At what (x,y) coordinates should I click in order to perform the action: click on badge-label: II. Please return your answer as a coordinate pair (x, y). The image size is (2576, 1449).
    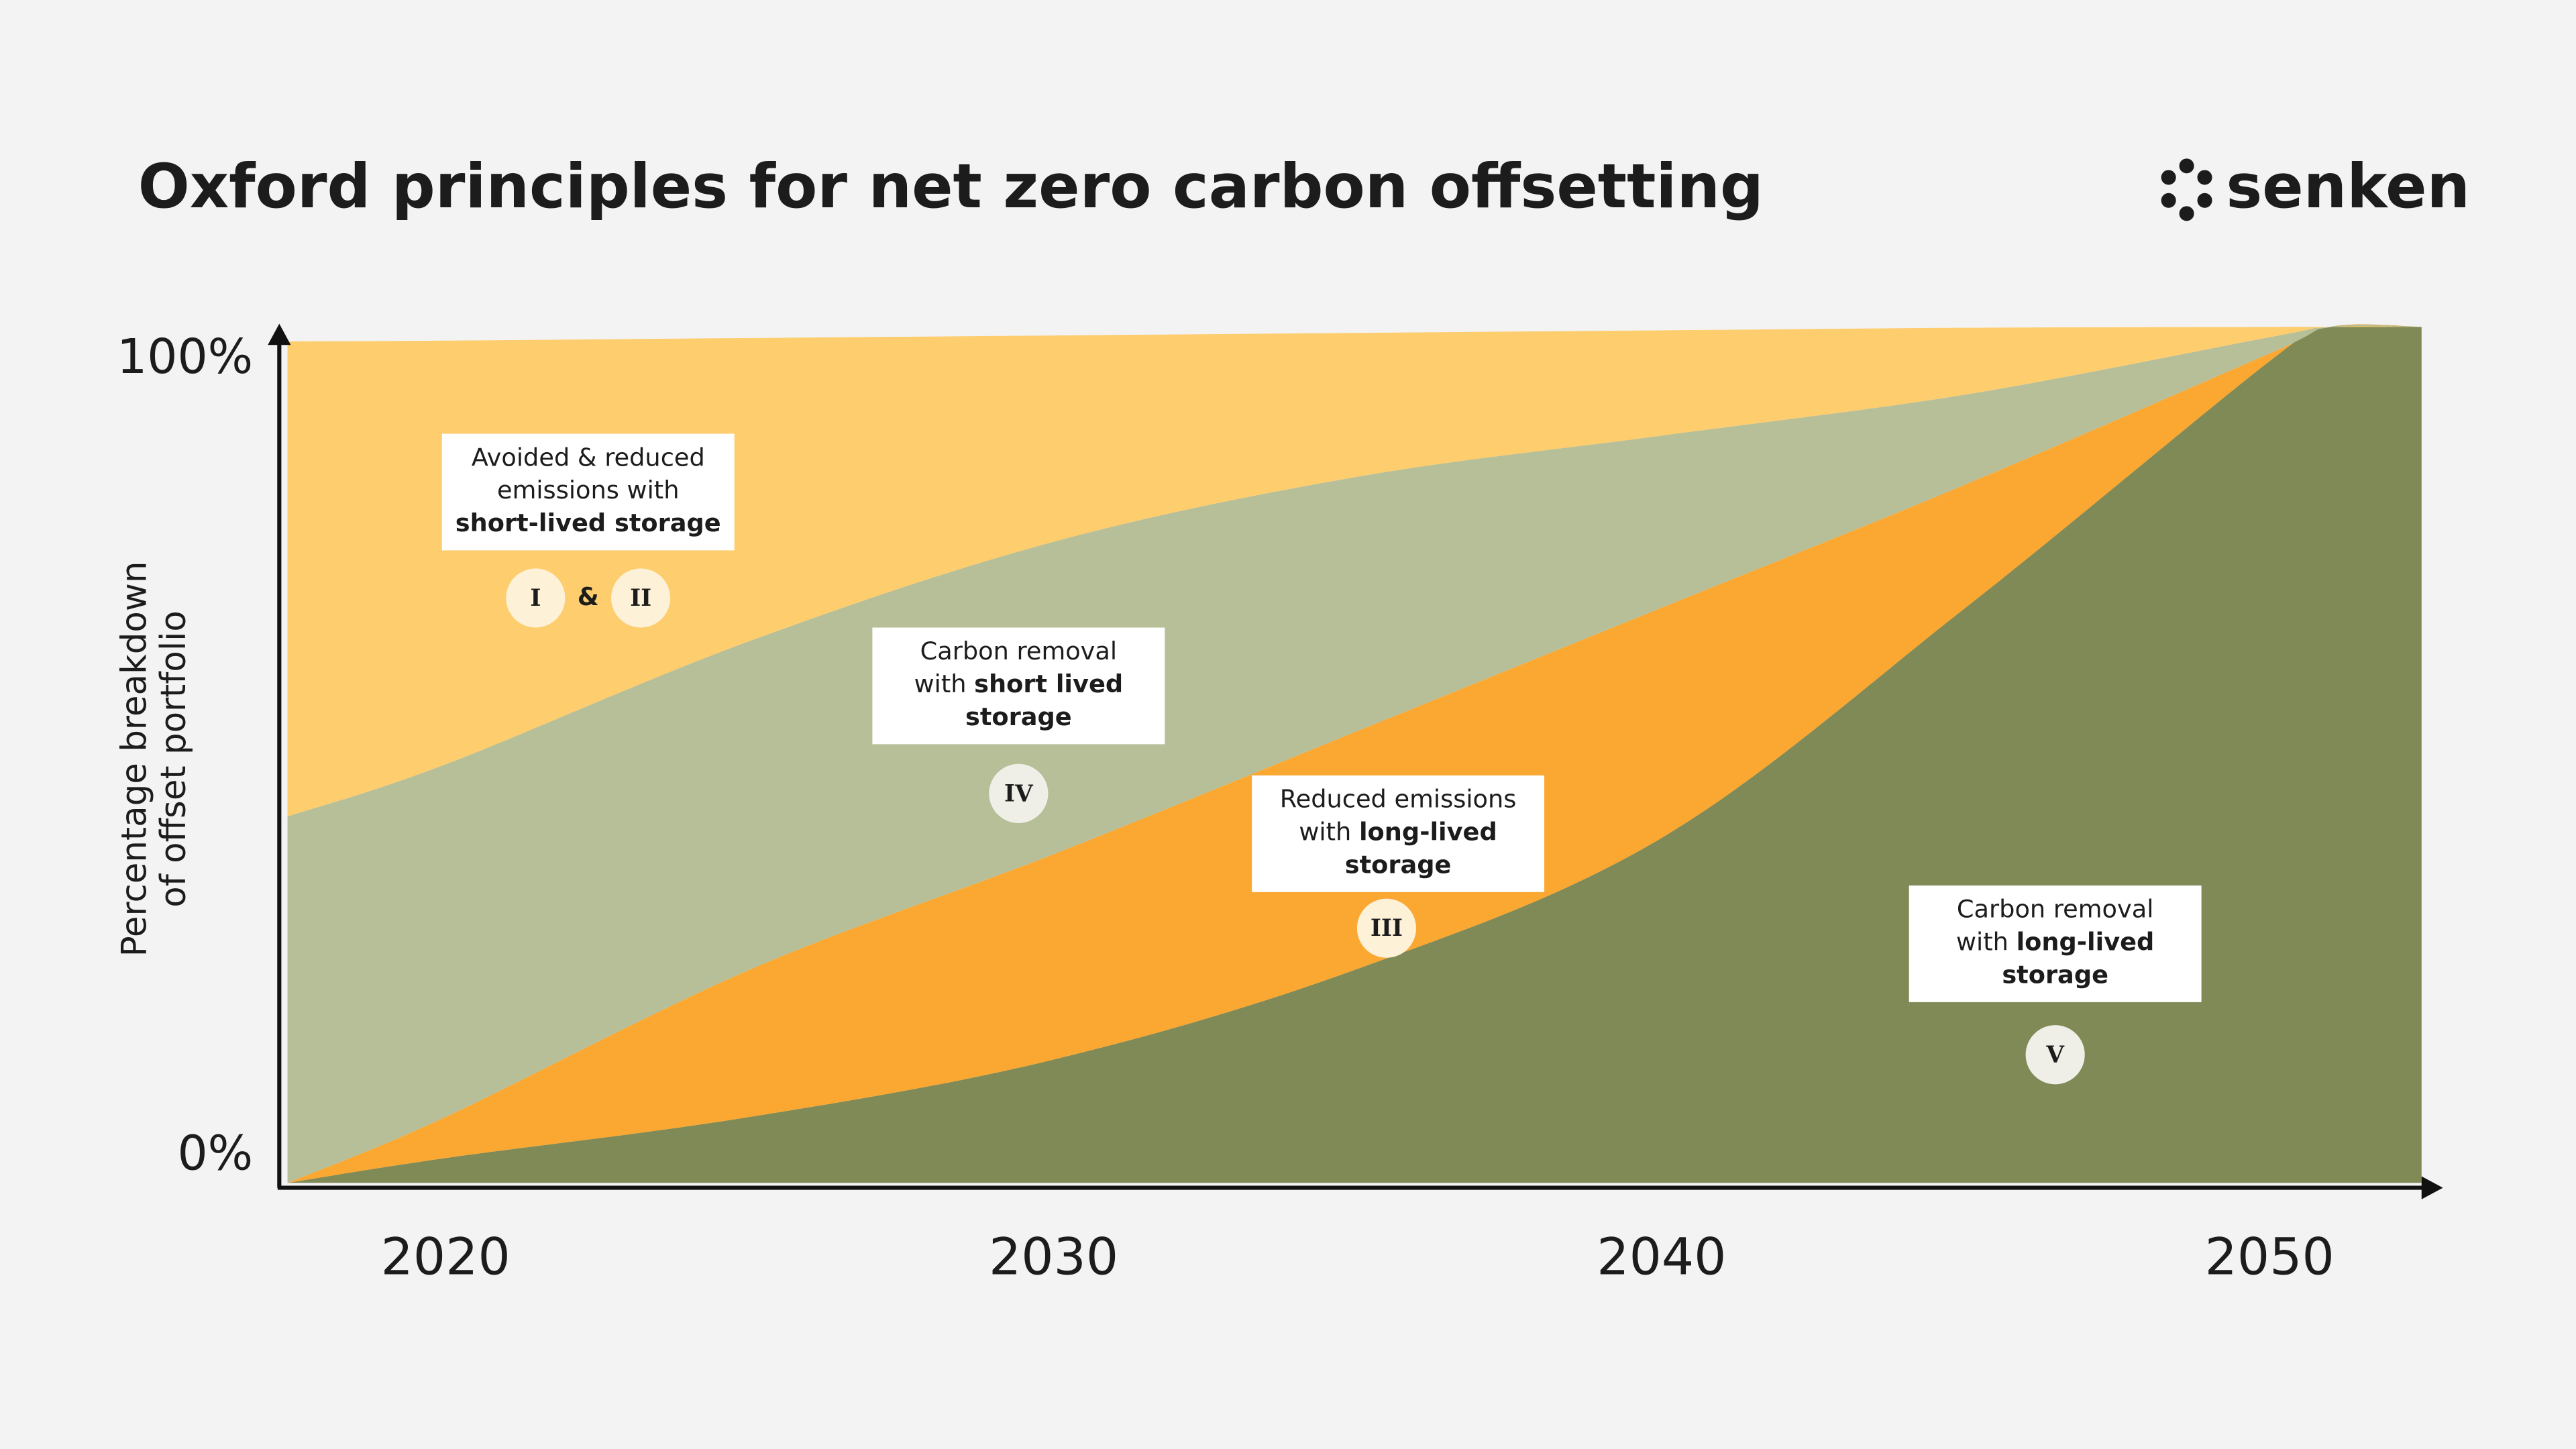
    Looking at the image, I should click on (640, 598).